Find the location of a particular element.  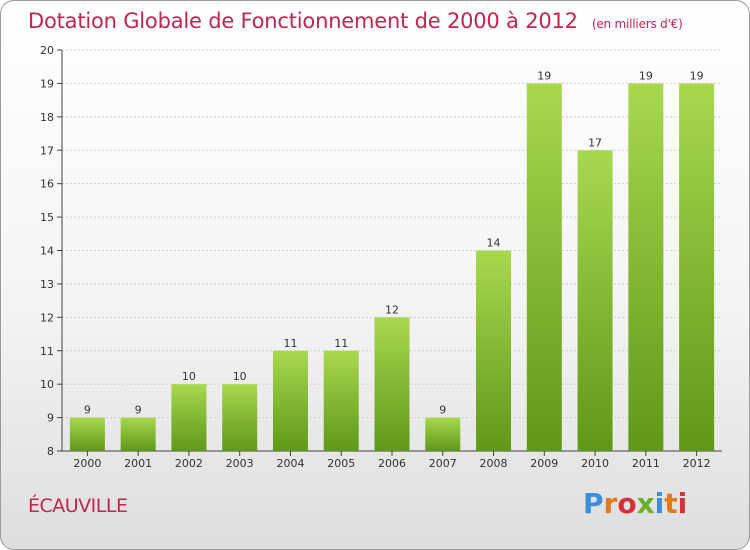

logo-letter: x is located at coordinates (645, 503).